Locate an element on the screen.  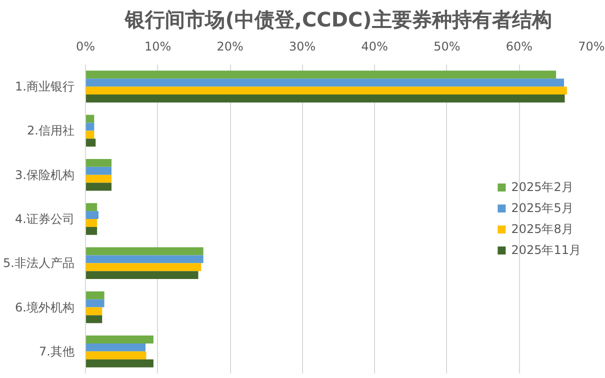
y-tick-label: 5.非法人产品 is located at coordinates (39, 263).